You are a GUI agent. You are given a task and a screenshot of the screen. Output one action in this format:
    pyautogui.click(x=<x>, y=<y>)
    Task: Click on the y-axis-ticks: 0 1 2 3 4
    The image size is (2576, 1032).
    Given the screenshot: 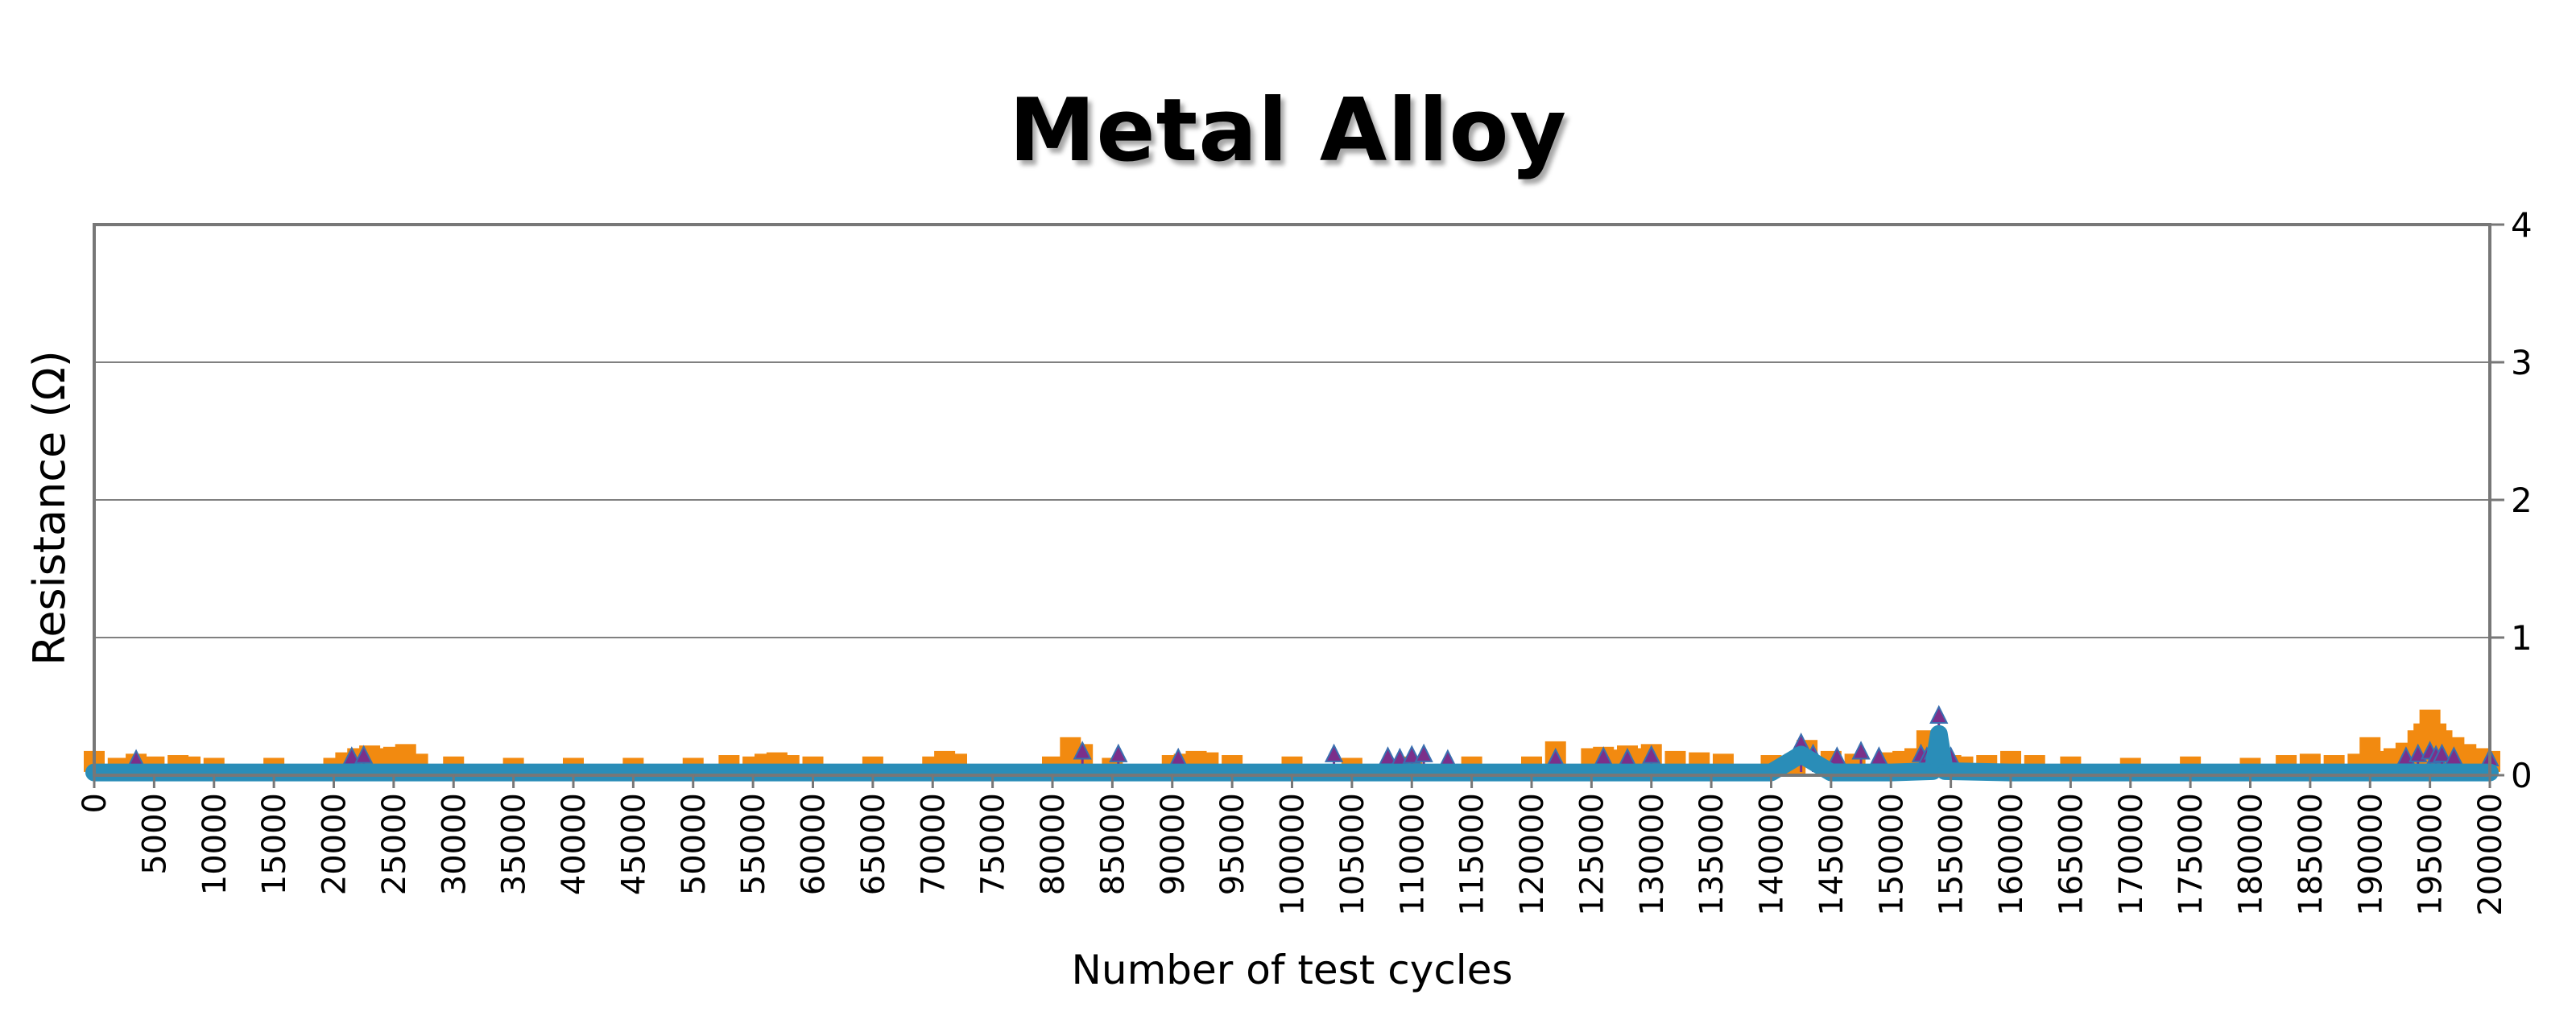 What is the action you would take?
    pyautogui.click(x=2512, y=500)
    